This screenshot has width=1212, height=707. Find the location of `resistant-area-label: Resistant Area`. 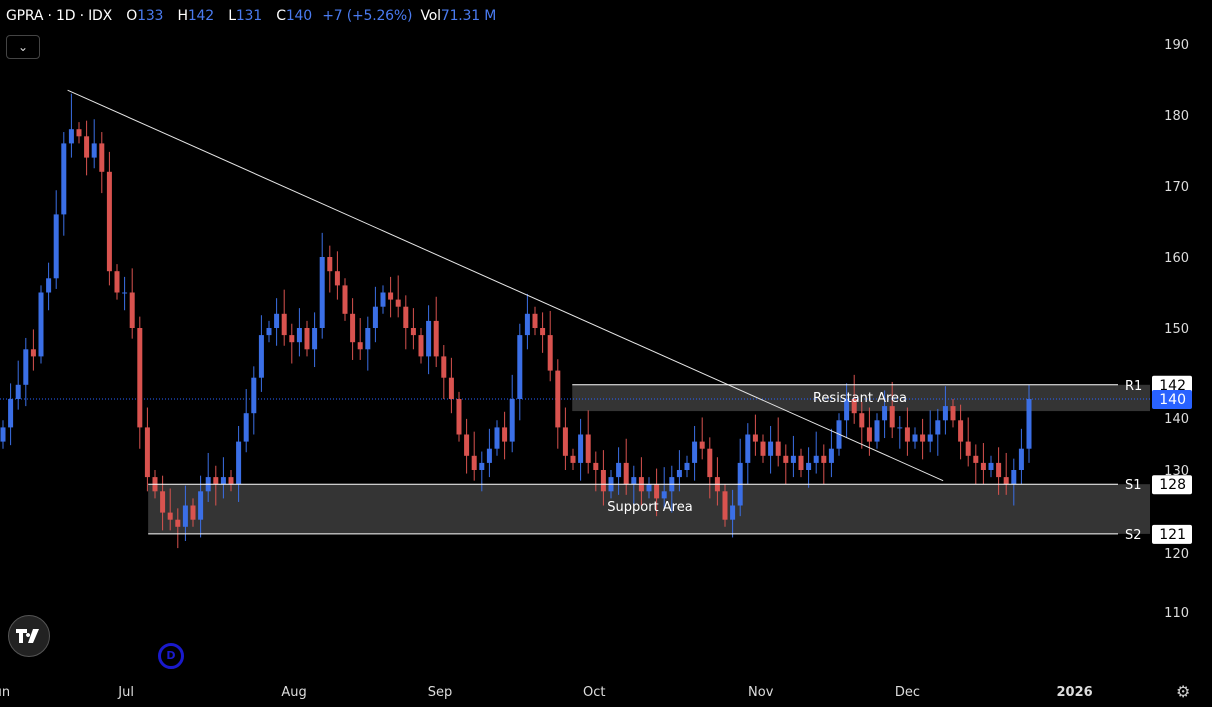

resistant-area-label: Resistant Area is located at coordinates (860, 398).